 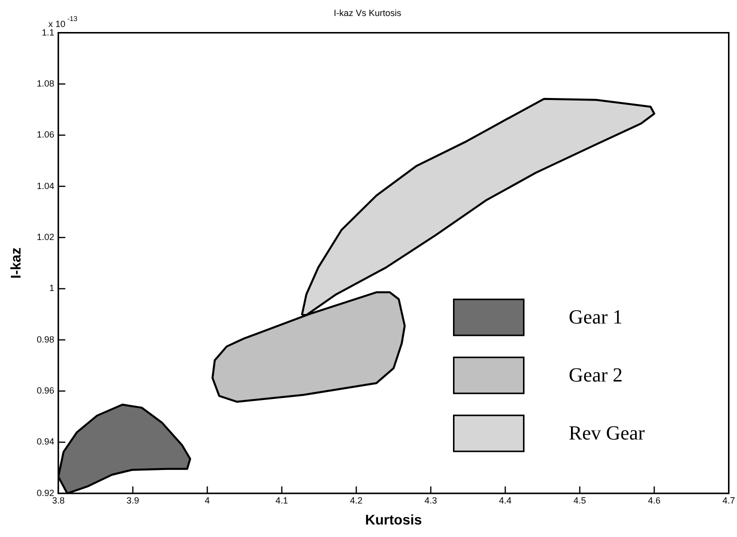 I want to click on x-tick-label: 4.5, so click(x=580, y=500).